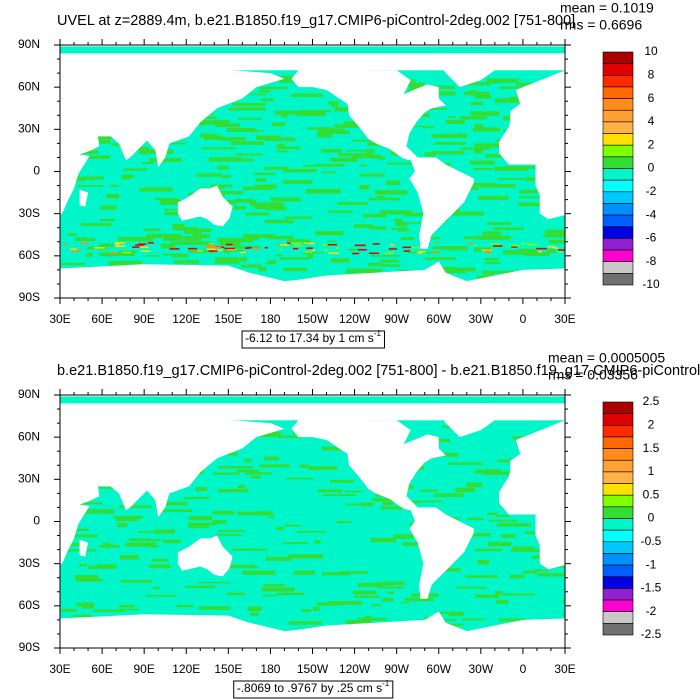 This screenshot has width=700, height=700. What do you see at coordinates (651, 51) in the screenshot?
I see `colorbar-label: 10` at bounding box center [651, 51].